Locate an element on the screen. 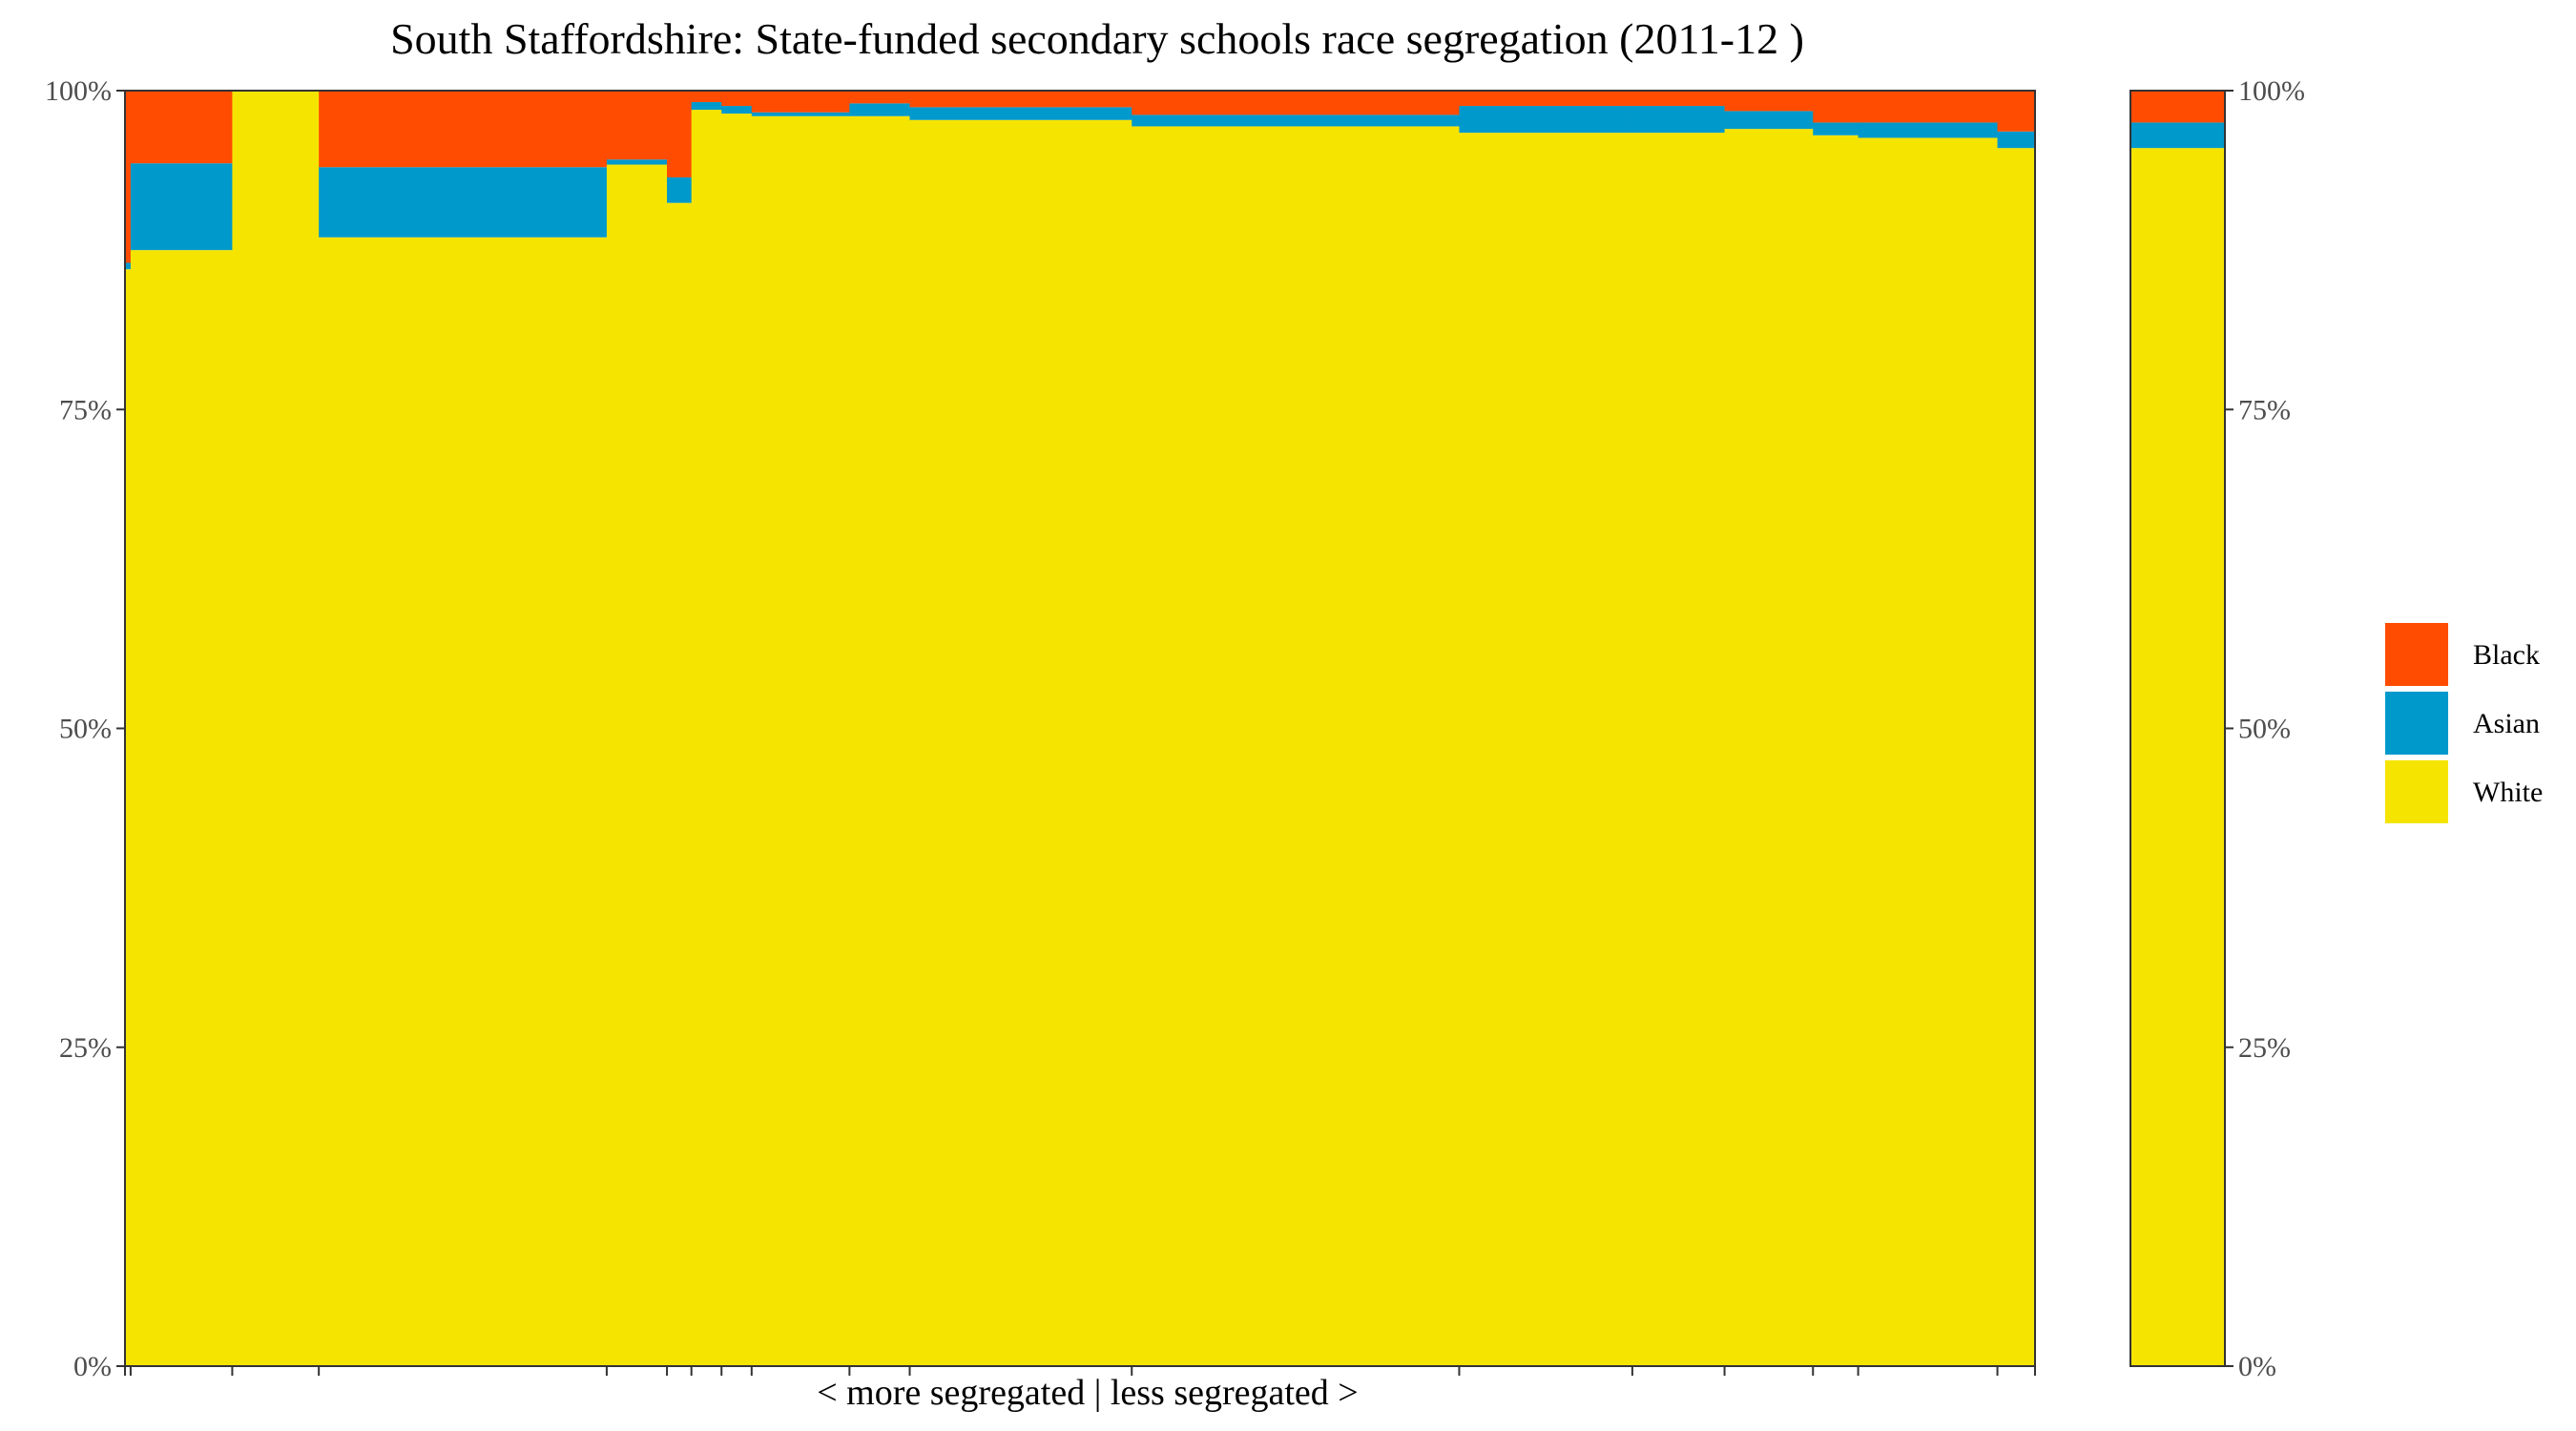 This screenshot has height=1431, width=2576. legend-swatch-asian is located at coordinates (2416, 723).